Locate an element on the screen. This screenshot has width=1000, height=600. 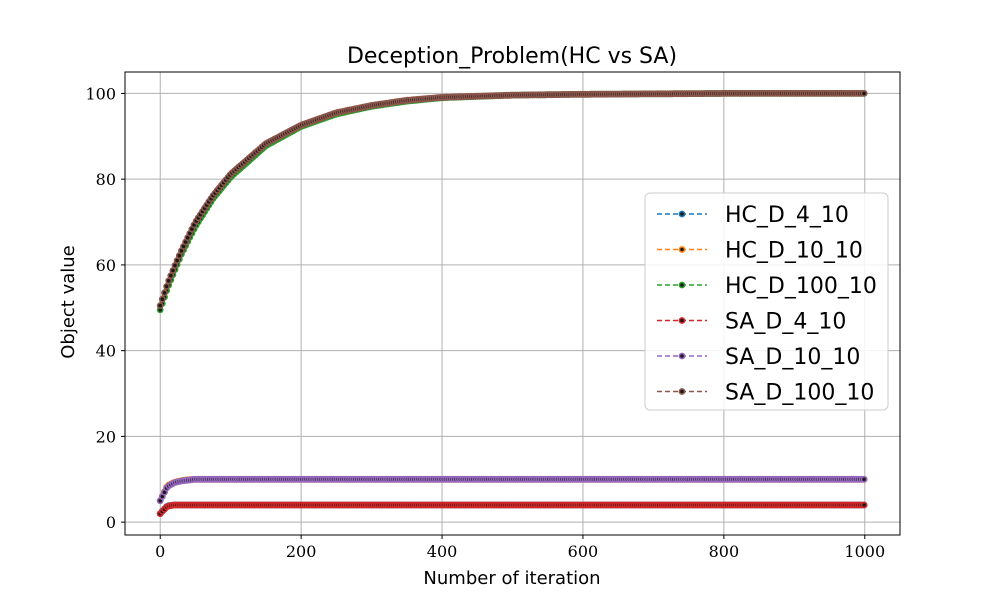
x-tick-label: 0 is located at coordinates (160, 551).